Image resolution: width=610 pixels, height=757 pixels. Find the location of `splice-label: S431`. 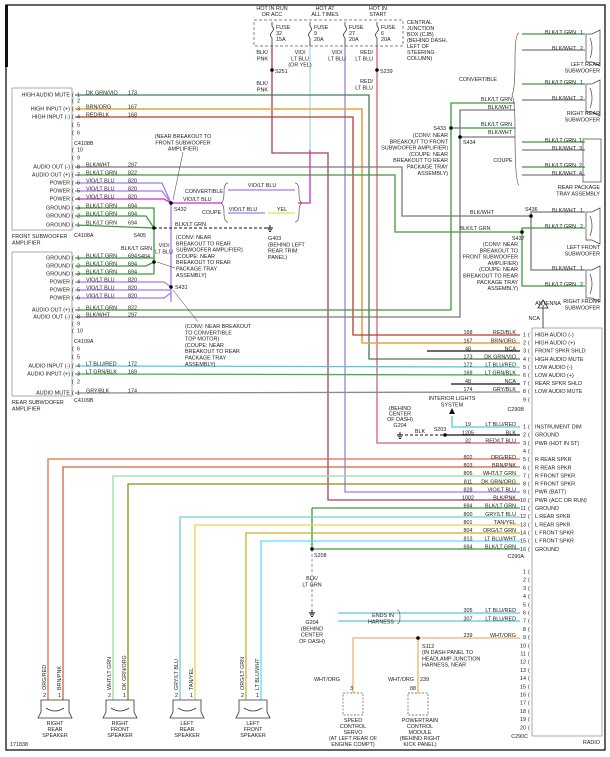

splice-label: S431 is located at coordinates (181, 288).